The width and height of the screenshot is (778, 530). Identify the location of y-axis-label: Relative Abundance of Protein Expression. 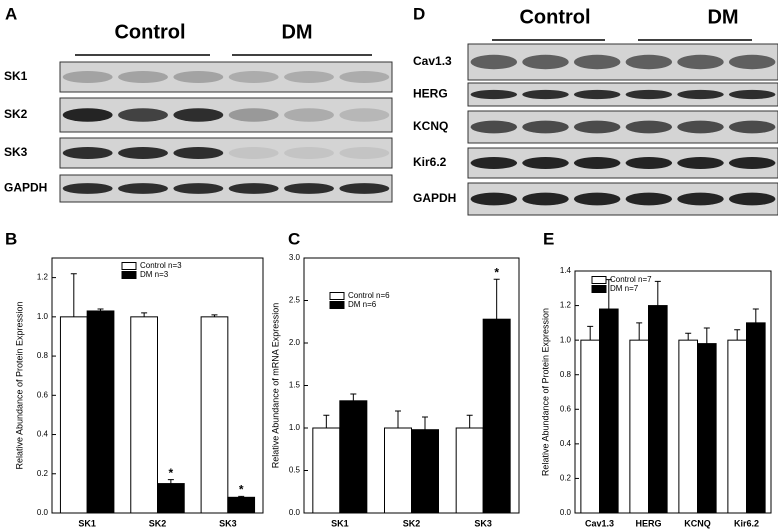
(19, 385).